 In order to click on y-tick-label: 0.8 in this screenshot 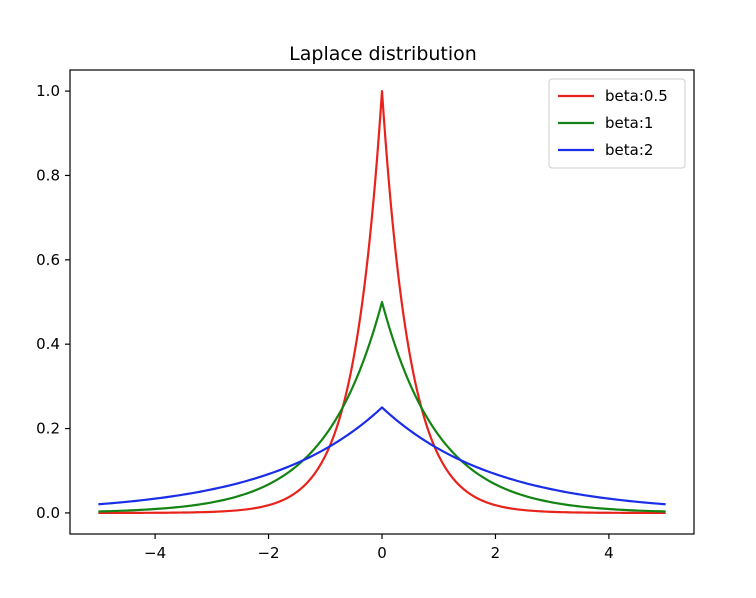, I will do `click(48, 175)`.